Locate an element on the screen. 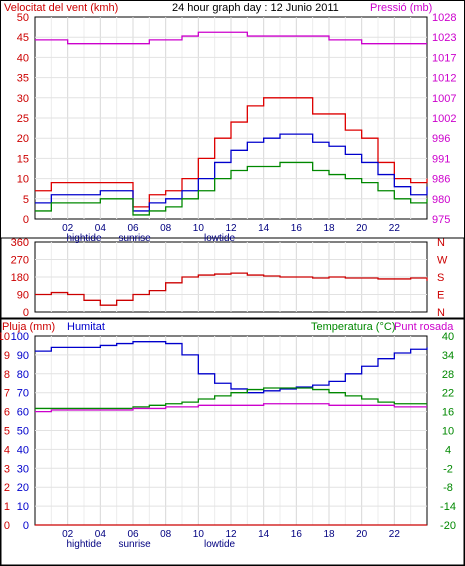 Image resolution: width=465 pixels, height=566 pixels. wind-tick-label: 45 is located at coordinates (23, 38).